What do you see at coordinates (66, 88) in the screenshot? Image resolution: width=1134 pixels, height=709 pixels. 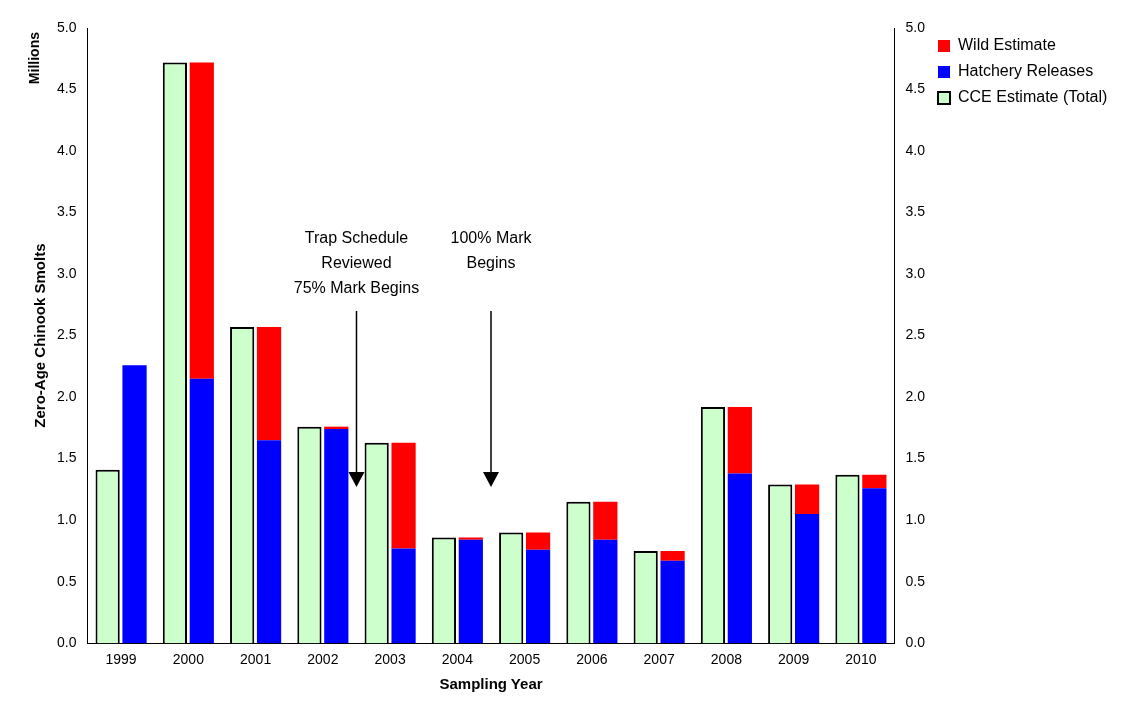 I see `y-tick-label: 4.5` at bounding box center [66, 88].